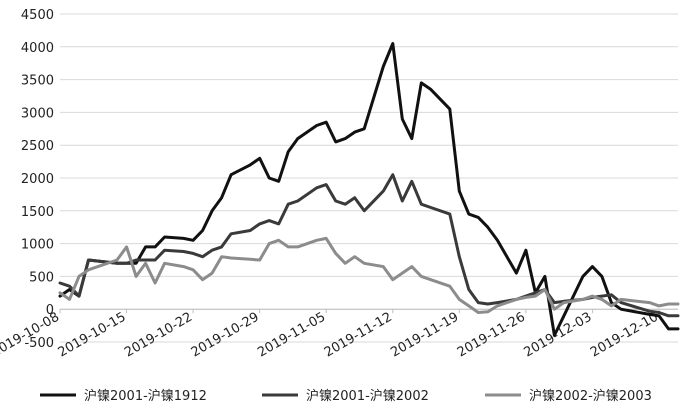  I want to click on legend-label: 沪镍2002-沪镍2003, so click(590, 396).